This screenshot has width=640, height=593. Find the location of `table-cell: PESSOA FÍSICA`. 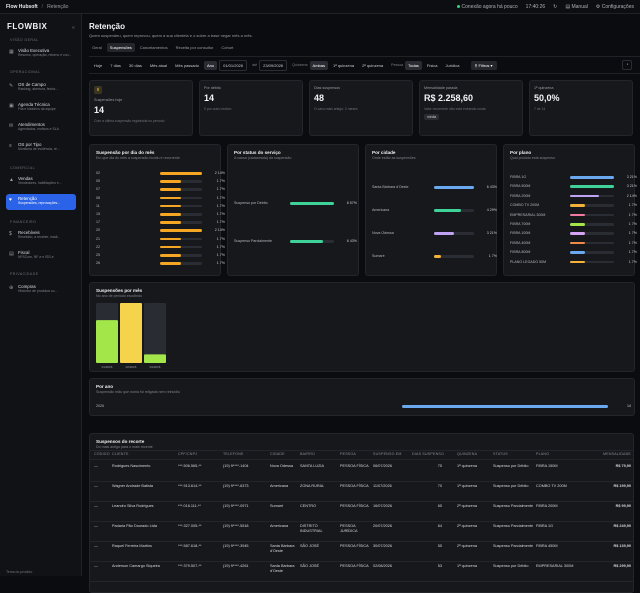

table-cell: PESSOA FÍSICA is located at coordinates (354, 566).